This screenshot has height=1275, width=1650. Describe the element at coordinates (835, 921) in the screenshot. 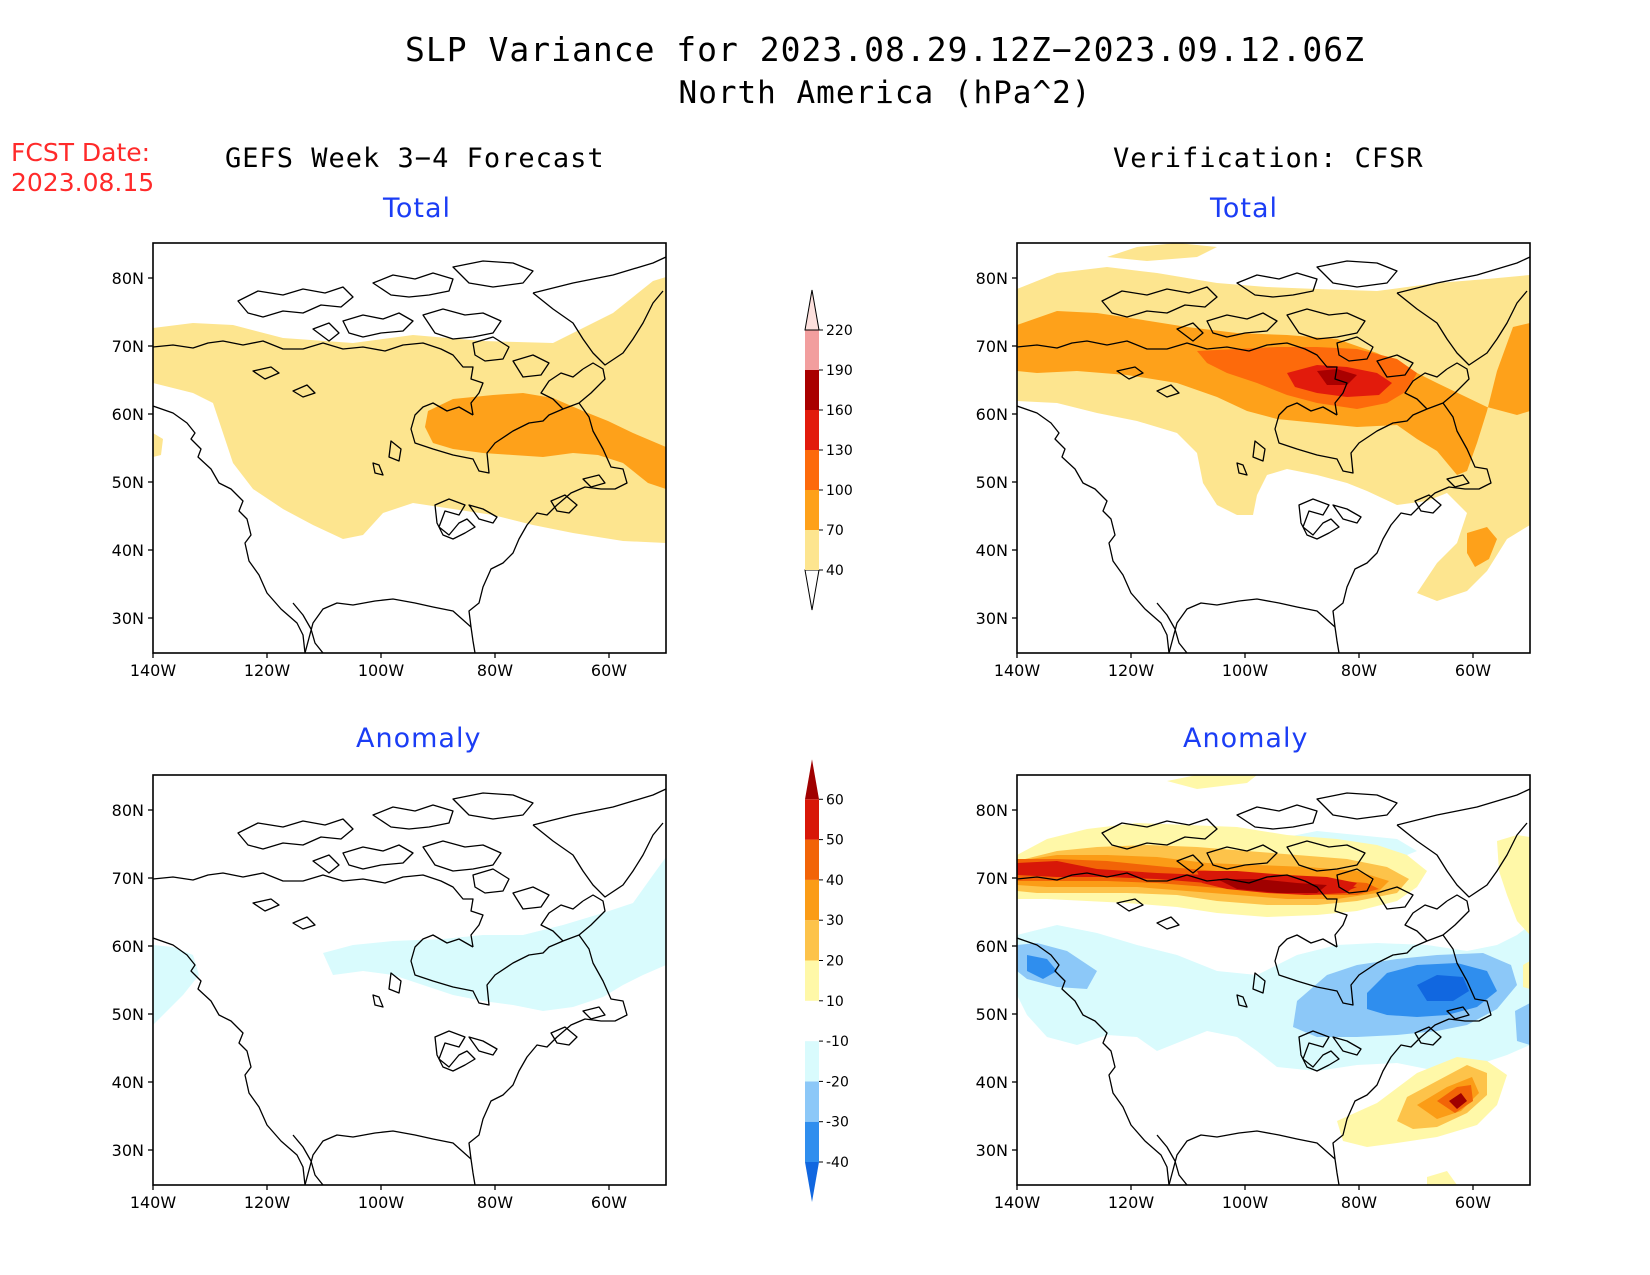

I see `anomaly-colorbar-label: 30` at that location.